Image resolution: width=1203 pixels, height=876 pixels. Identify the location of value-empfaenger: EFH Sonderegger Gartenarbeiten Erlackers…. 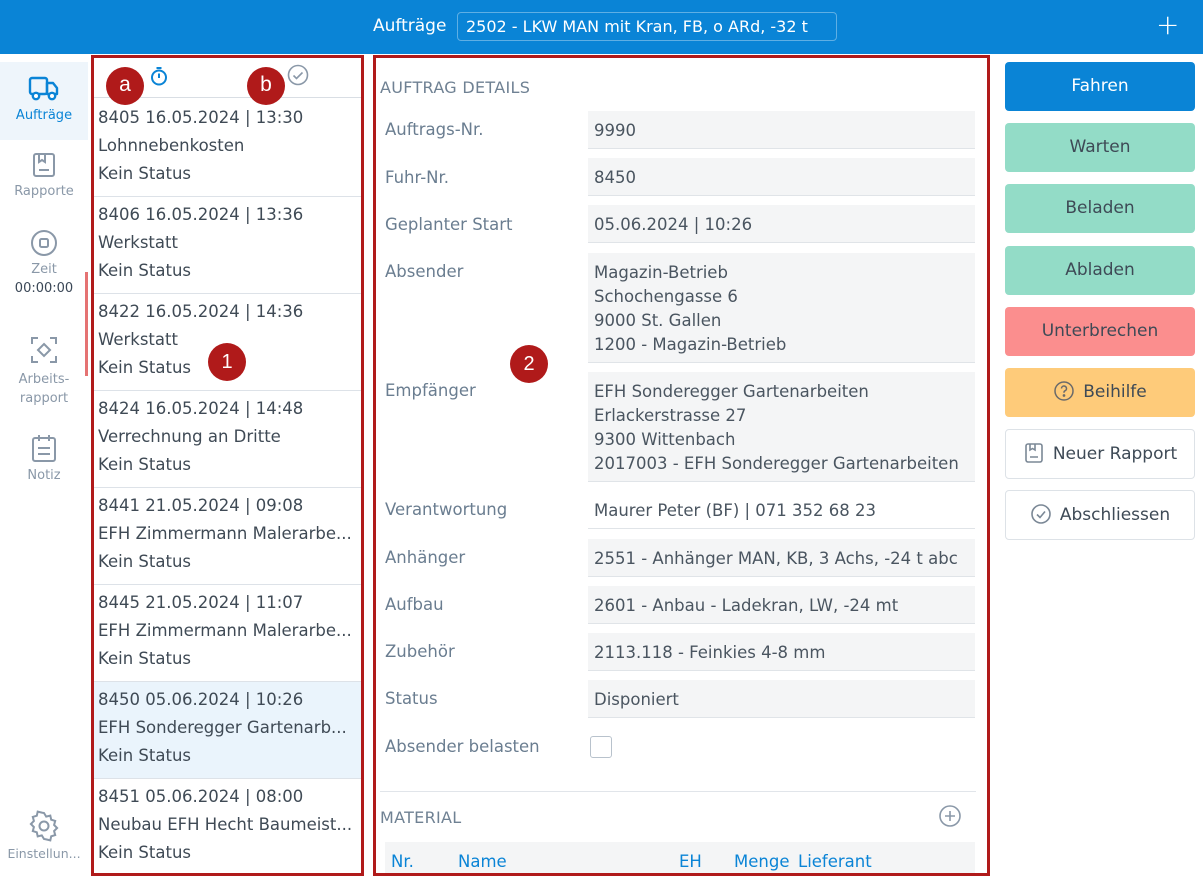
(781, 427).